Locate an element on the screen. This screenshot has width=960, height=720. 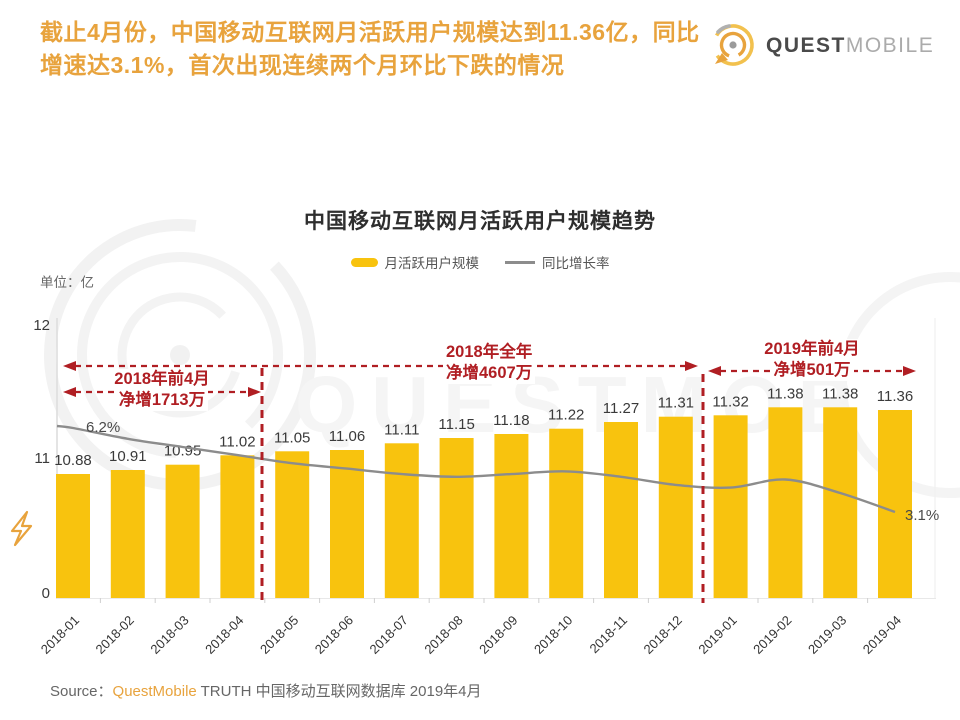
x-axis-label: 2018-01 is located at coordinates (60, 635).